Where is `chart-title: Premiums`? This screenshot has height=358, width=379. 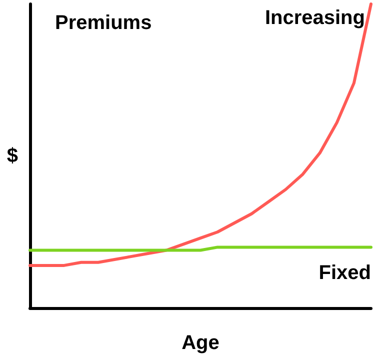 chart-title: Premiums is located at coordinates (103, 23).